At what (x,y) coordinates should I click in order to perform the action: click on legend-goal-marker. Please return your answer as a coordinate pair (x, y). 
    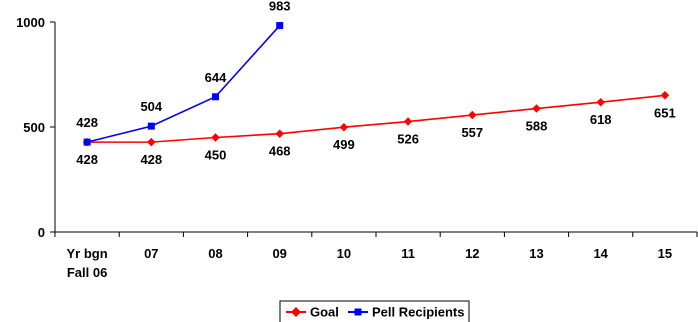
    Looking at the image, I should click on (296, 312).